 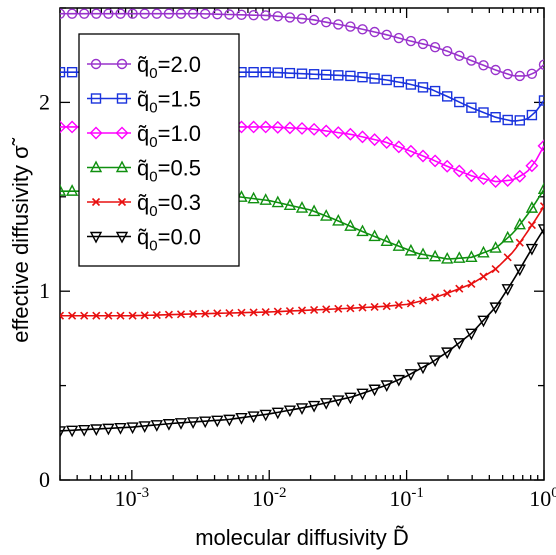 I want to click on x-tick-label: 10⁰, so click(x=542, y=498).